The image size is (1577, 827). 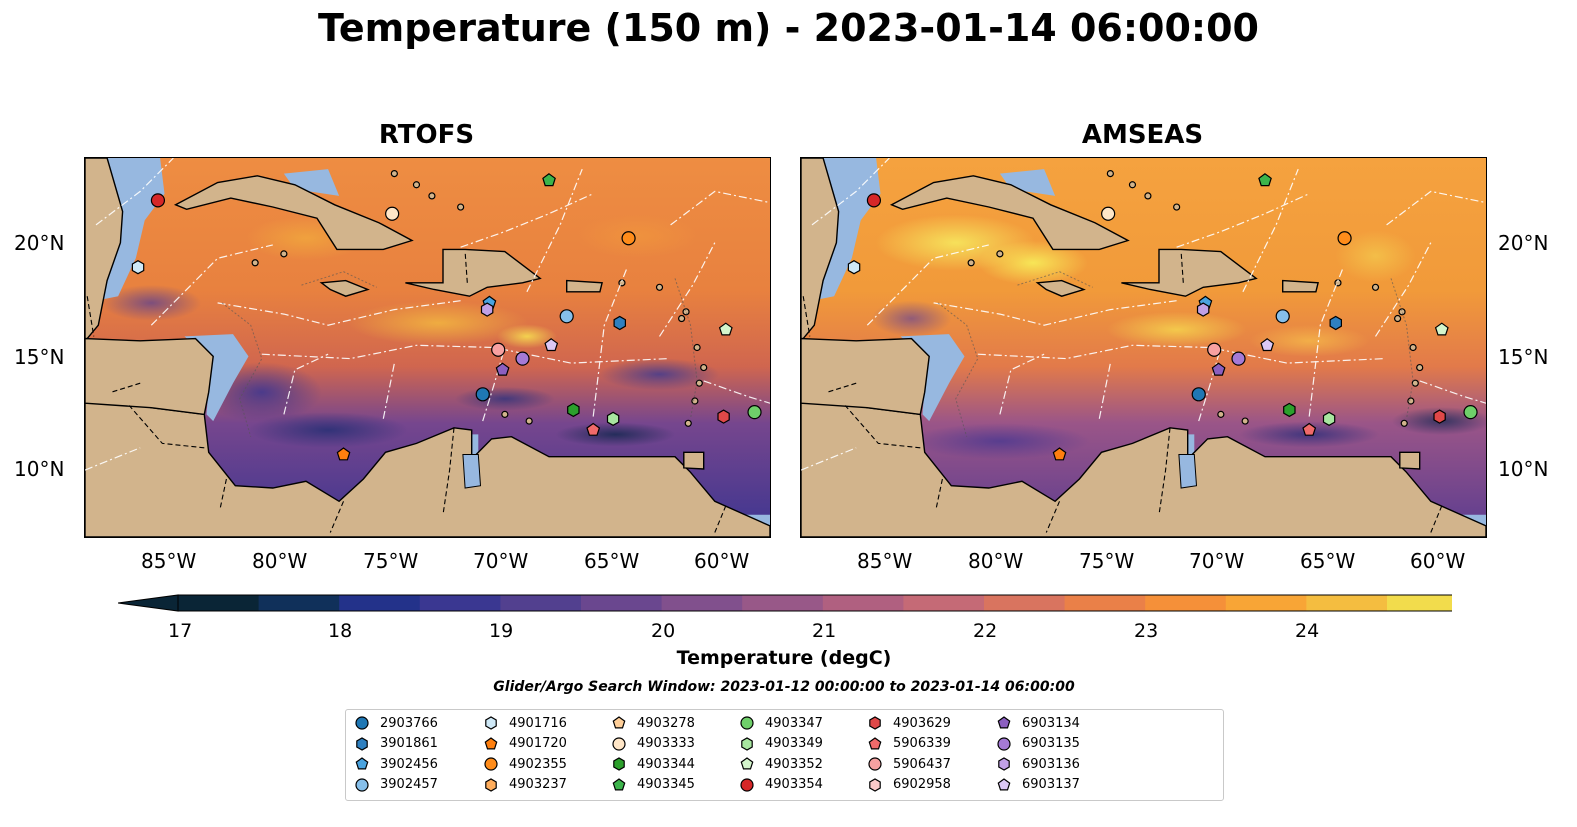 What do you see at coordinates (1189, 272) in the screenshot?
I see `land-hispaniola` at bounding box center [1189, 272].